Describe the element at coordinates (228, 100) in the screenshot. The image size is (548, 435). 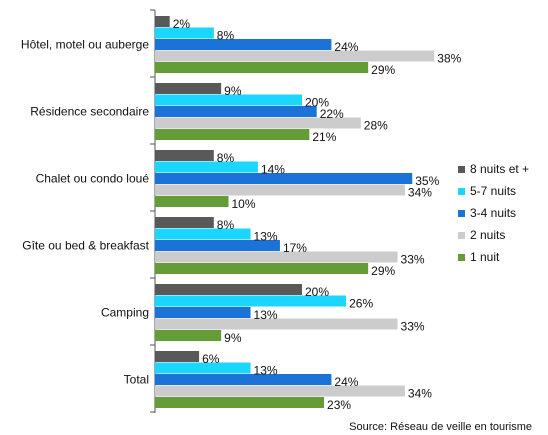
I see `bar-5-7-nuits-residence-secondaire` at that location.